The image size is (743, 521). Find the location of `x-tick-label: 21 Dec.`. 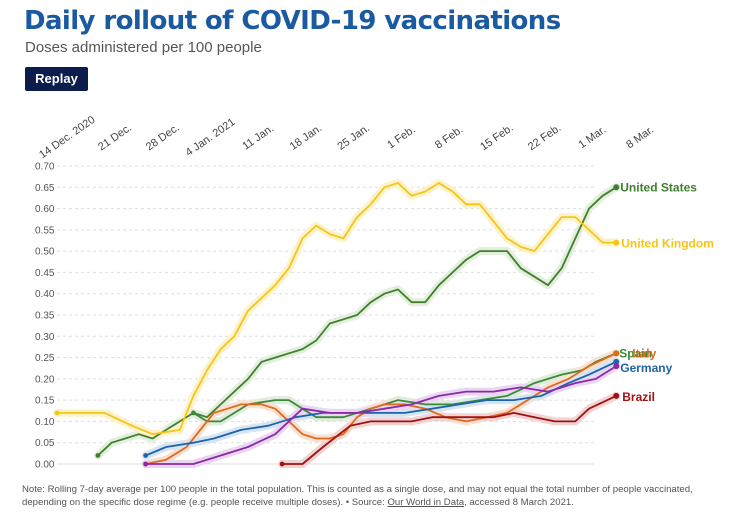

x-tick-label: 21 Dec. is located at coordinates (115, 138).